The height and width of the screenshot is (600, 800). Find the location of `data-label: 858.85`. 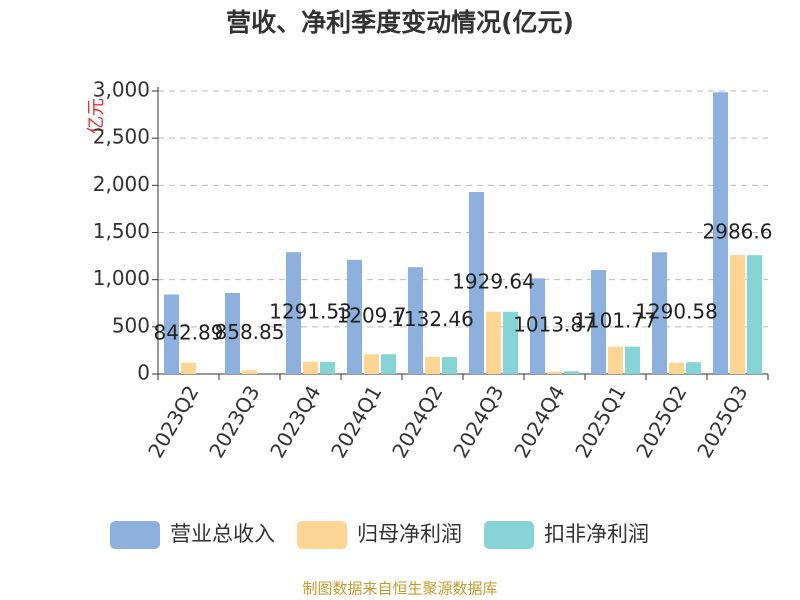

data-label: 858.85 is located at coordinates (250, 332).